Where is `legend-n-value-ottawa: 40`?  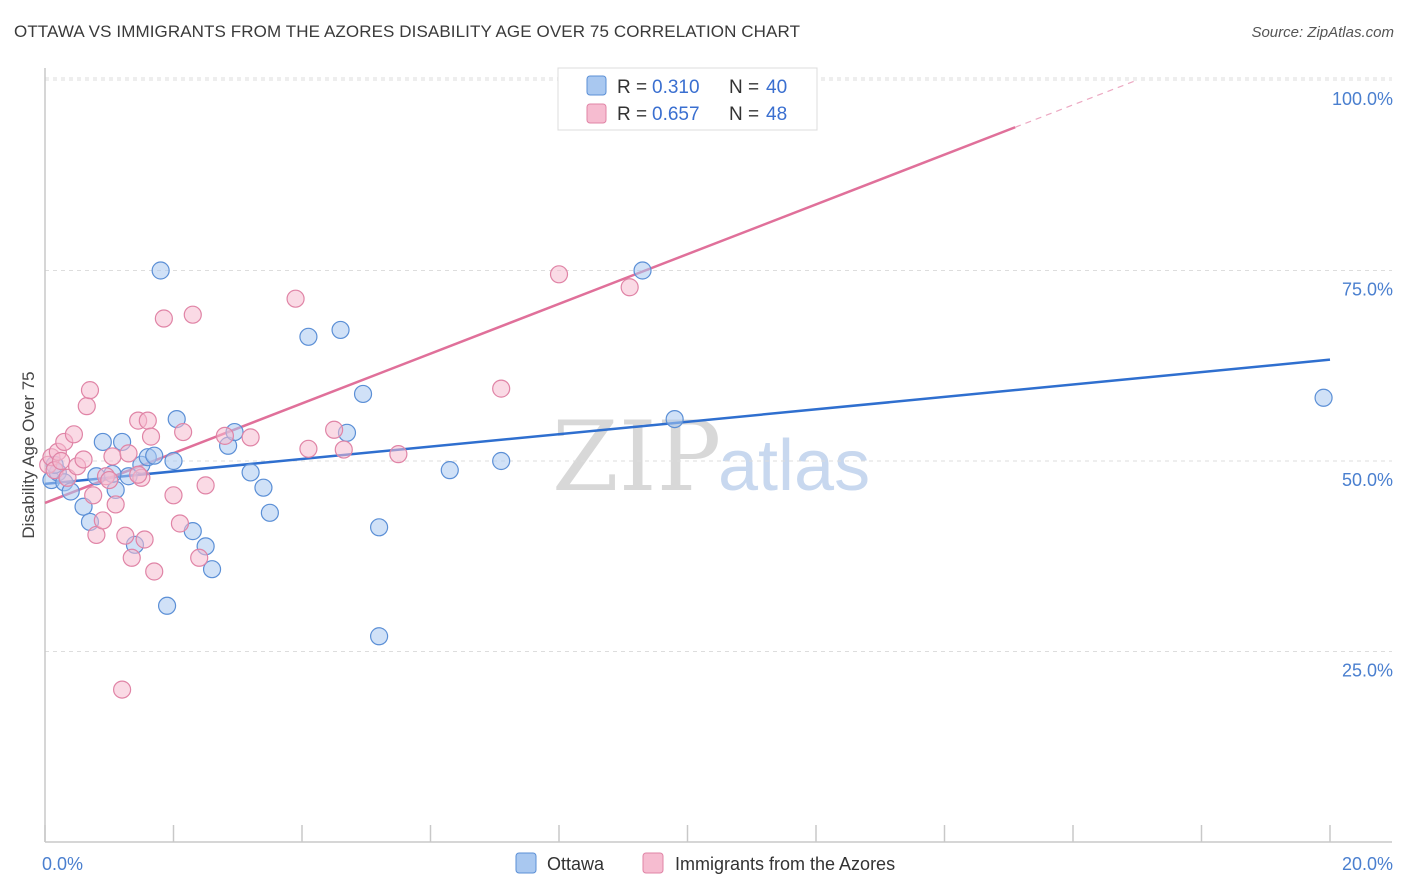
legend-n-value-ottawa: 40 is located at coordinates (776, 87).